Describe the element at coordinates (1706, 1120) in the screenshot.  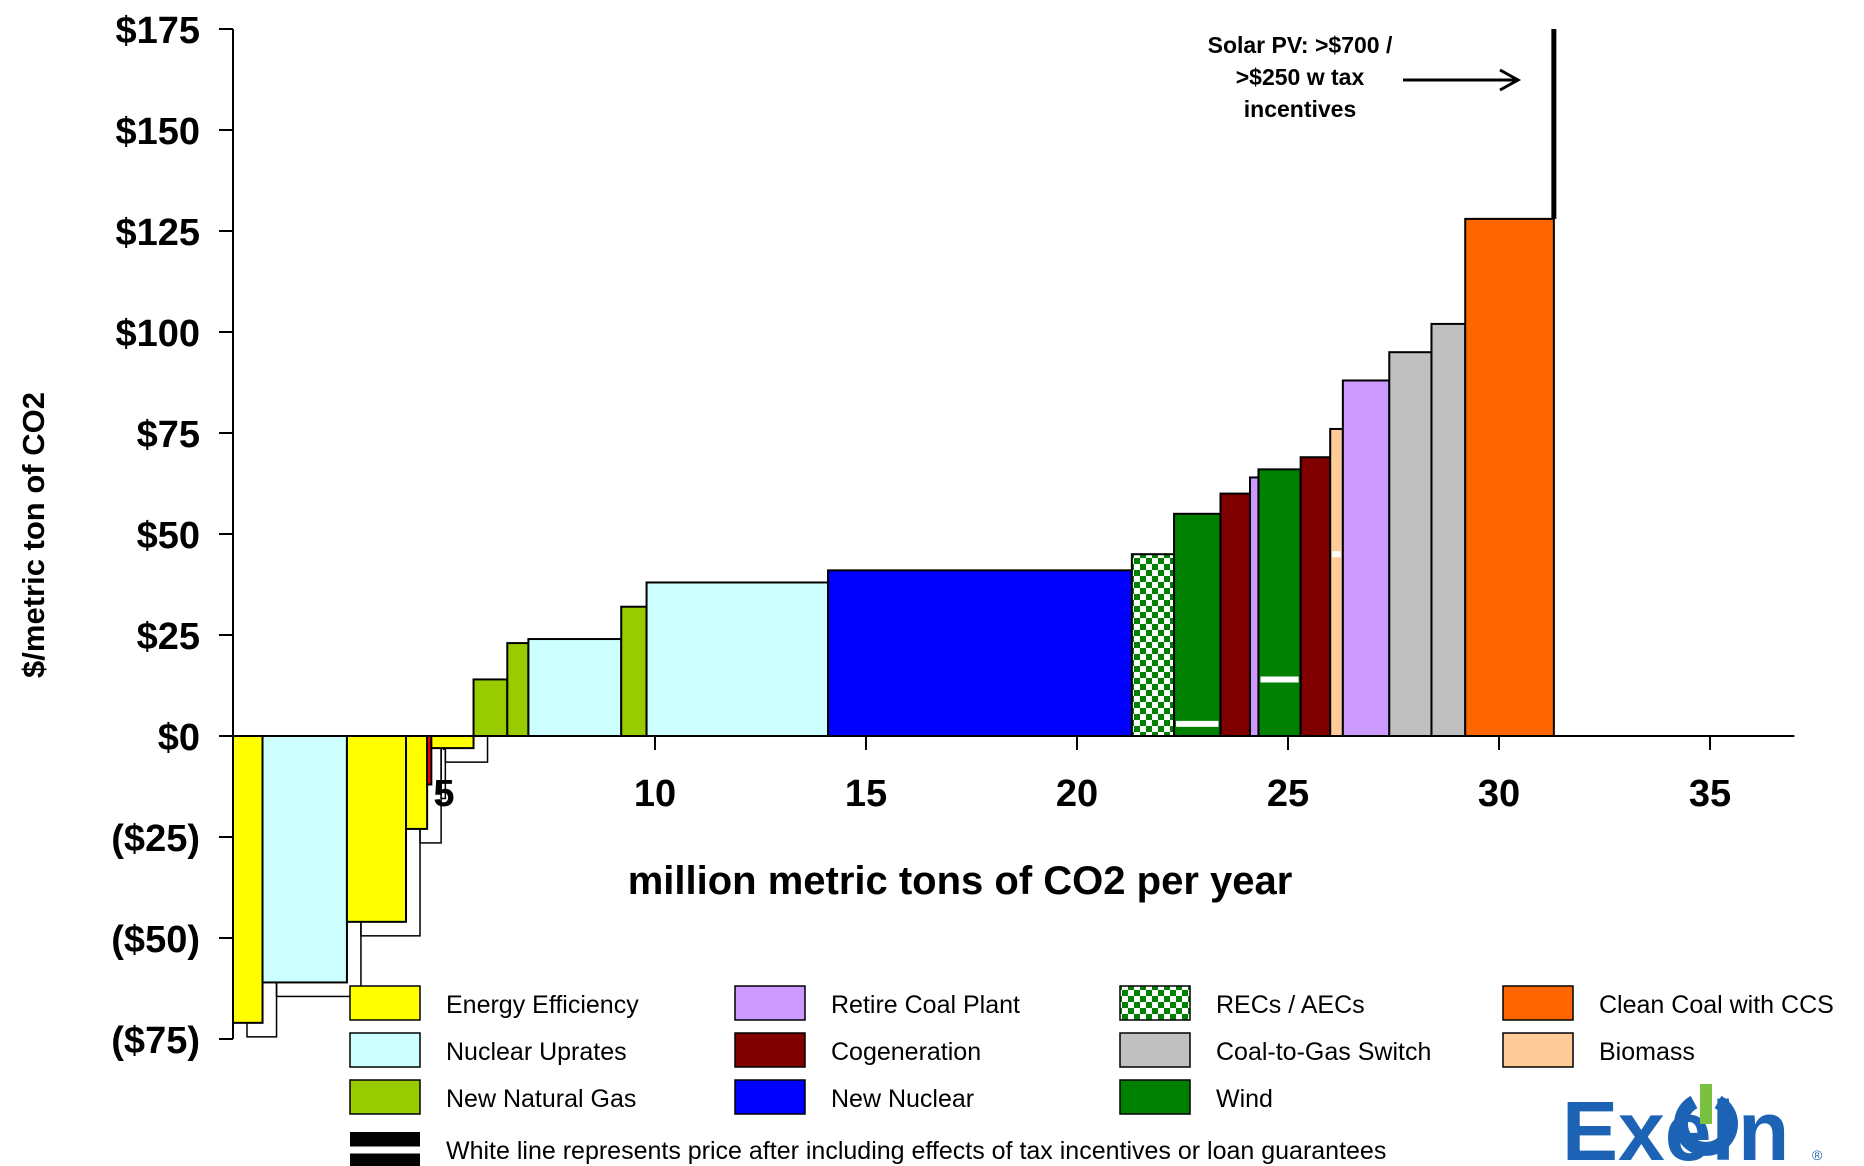
I see `power-symbol-icon` at that location.